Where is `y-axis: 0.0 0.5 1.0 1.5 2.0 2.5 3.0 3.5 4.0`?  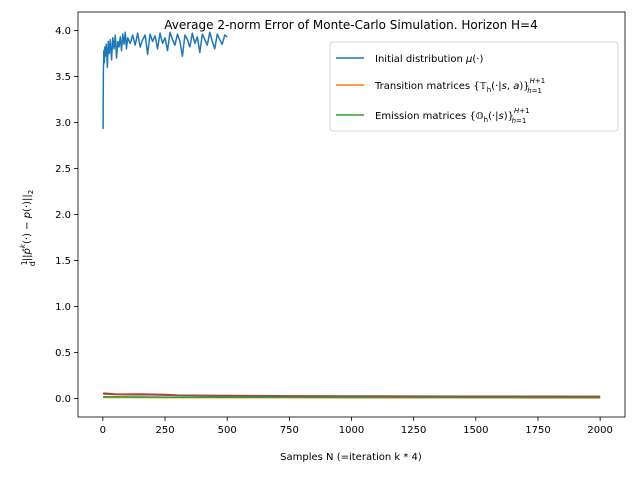 y-axis: 0.0 0.5 1.0 1.5 2.0 2.5 3.0 3.5 4.0 is located at coordinates (66, 215).